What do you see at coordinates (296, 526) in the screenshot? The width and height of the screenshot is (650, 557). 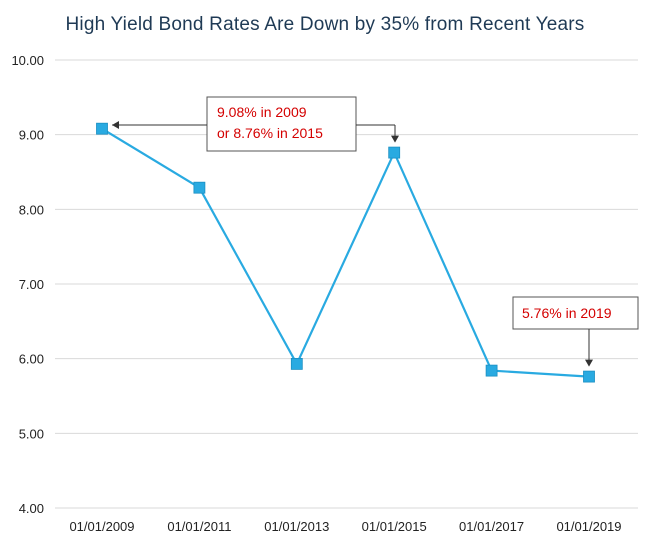 I see `x-tick-label: 01/01/2013` at bounding box center [296, 526].